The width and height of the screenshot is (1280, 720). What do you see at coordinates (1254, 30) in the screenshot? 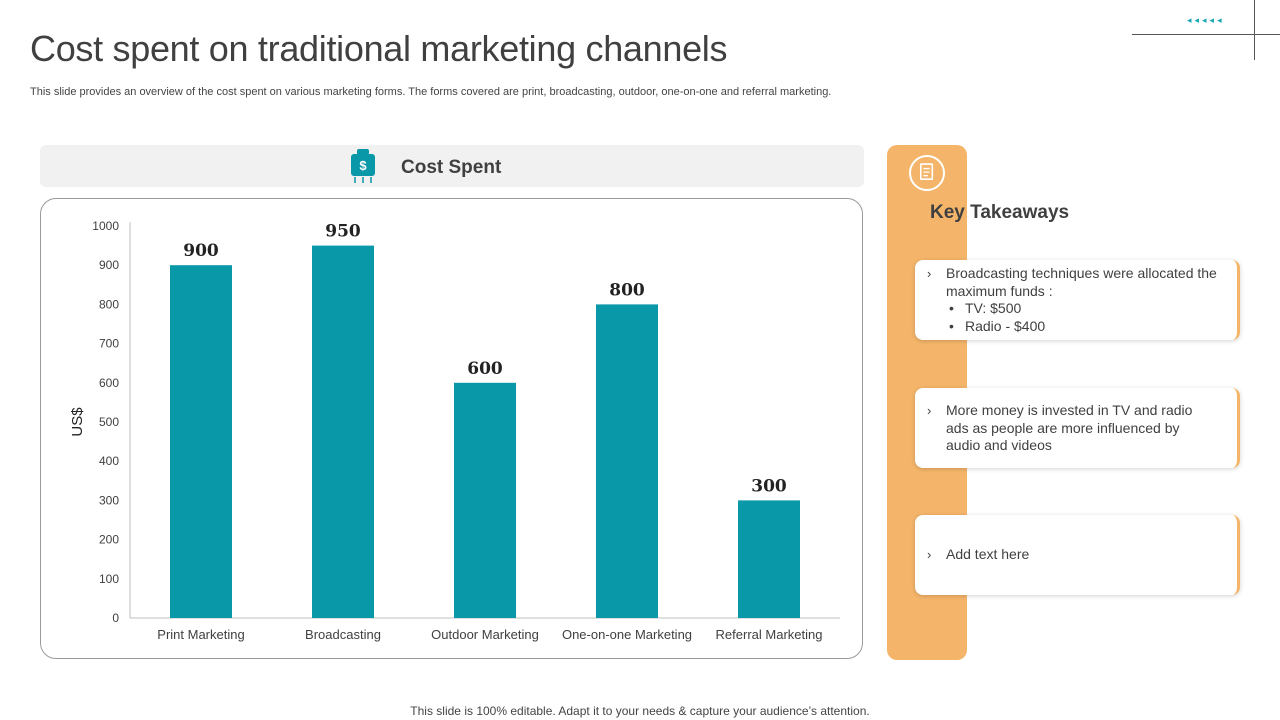
I see `corner-line-vertical` at bounding box center [1254, 30].